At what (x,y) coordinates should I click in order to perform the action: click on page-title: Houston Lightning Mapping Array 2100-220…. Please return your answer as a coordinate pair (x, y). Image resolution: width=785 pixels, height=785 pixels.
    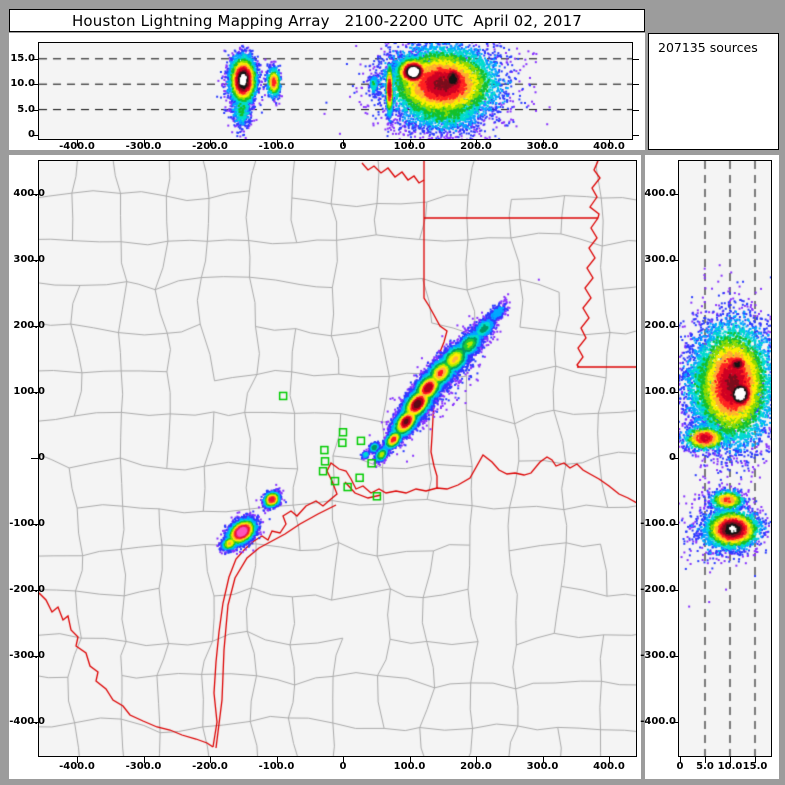
    Looking at the image, I should click on (327, 20).